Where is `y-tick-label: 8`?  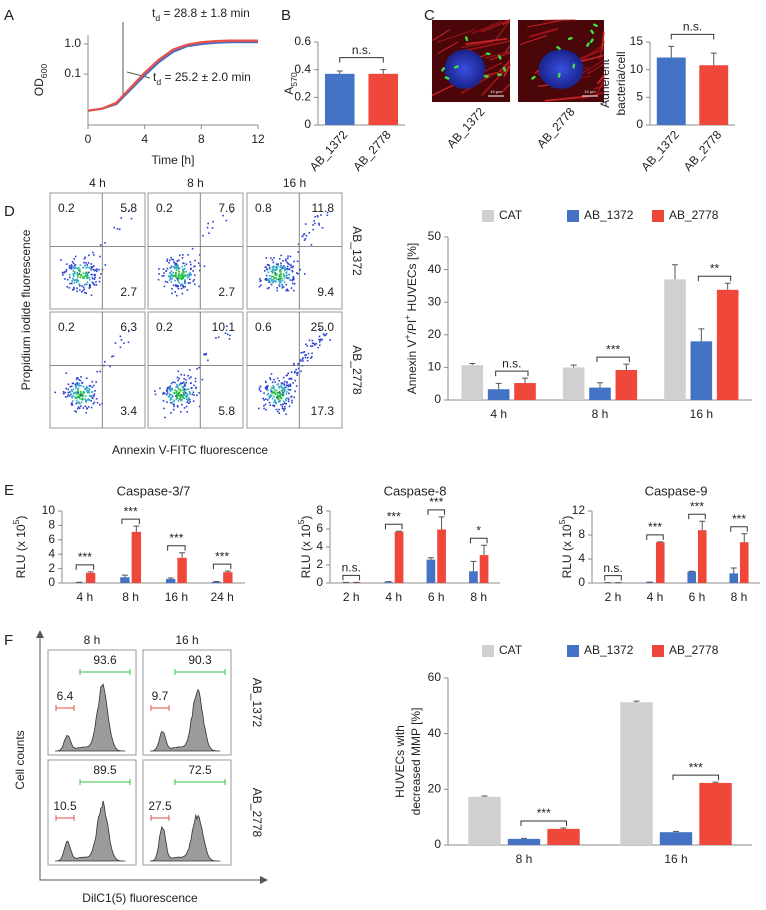 y-tick-label: 8 is located at coordinates (319, 510).